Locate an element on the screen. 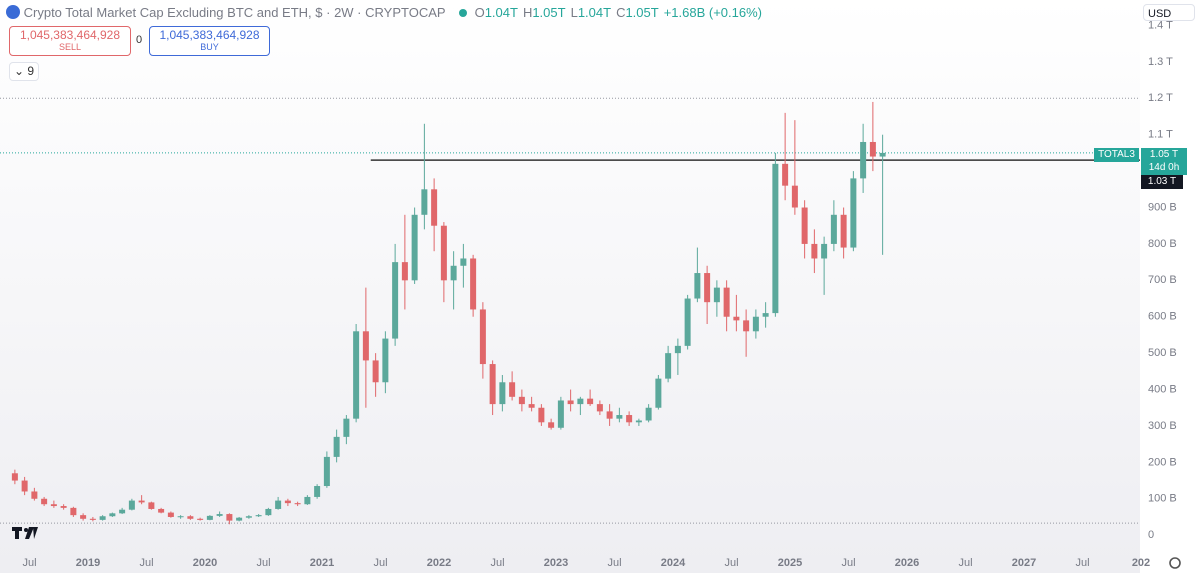 The image size is (1200, 573). currency-select: USD is located at coordinates (1169, 12).